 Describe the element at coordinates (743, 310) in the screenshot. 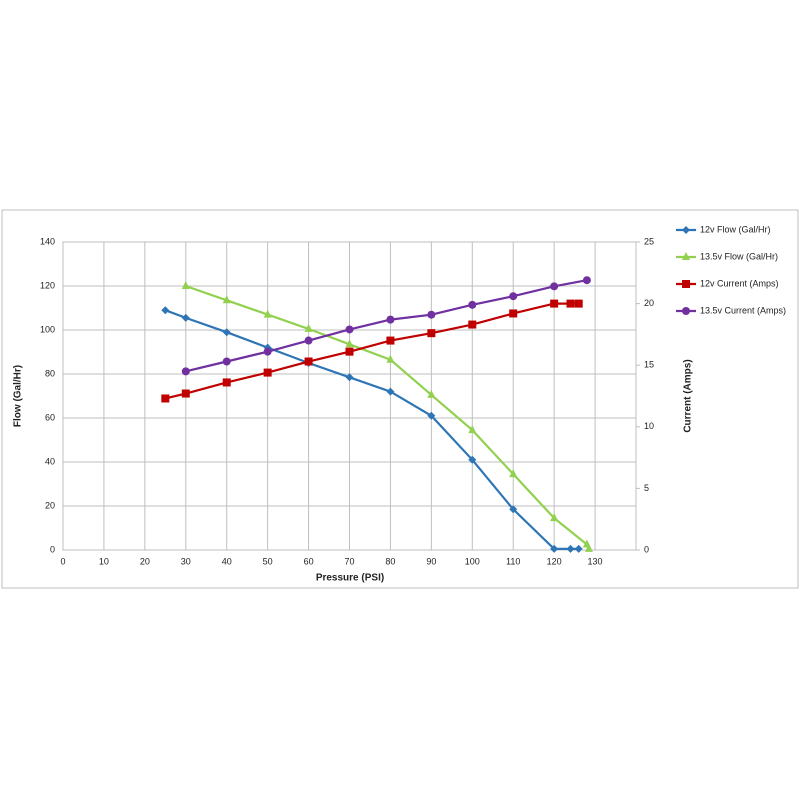

I see `legend-label: 13.5v Current (Amps)` at that location.